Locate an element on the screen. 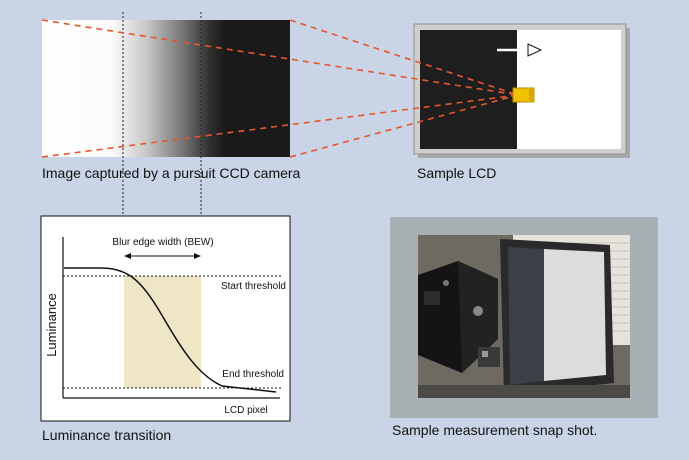 This screenshot has height=460, width=689. sample-lcd-caption: Sample LCD is located at coordinates (457, 173).